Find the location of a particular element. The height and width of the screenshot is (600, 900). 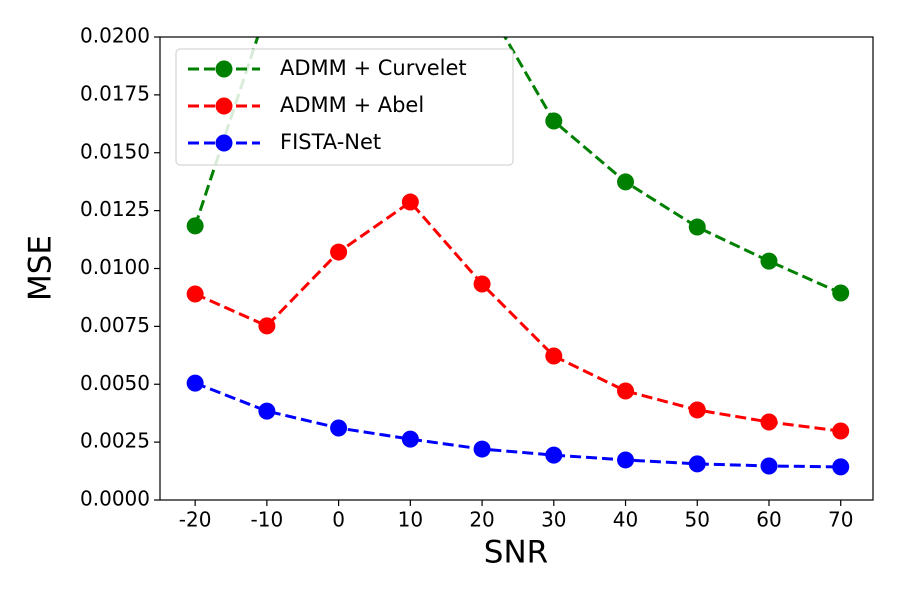

legend-label: FISTA-Net is located at coordinates (330, 142).